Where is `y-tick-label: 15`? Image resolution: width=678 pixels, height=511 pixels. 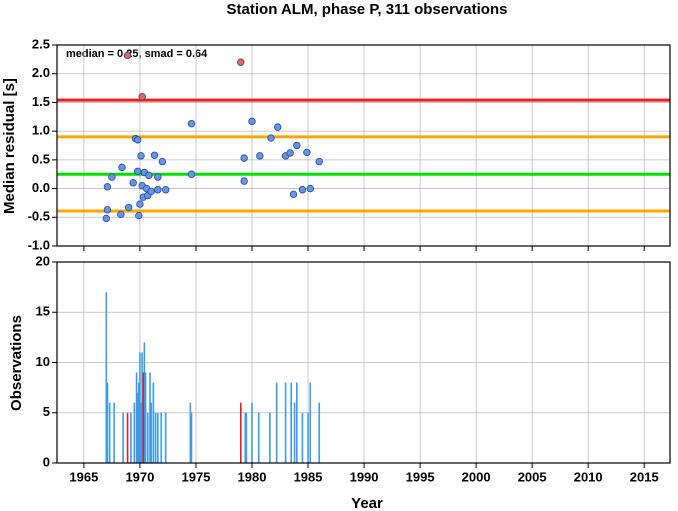
y-tick-label: 15 is located at coordinates (43, 311).